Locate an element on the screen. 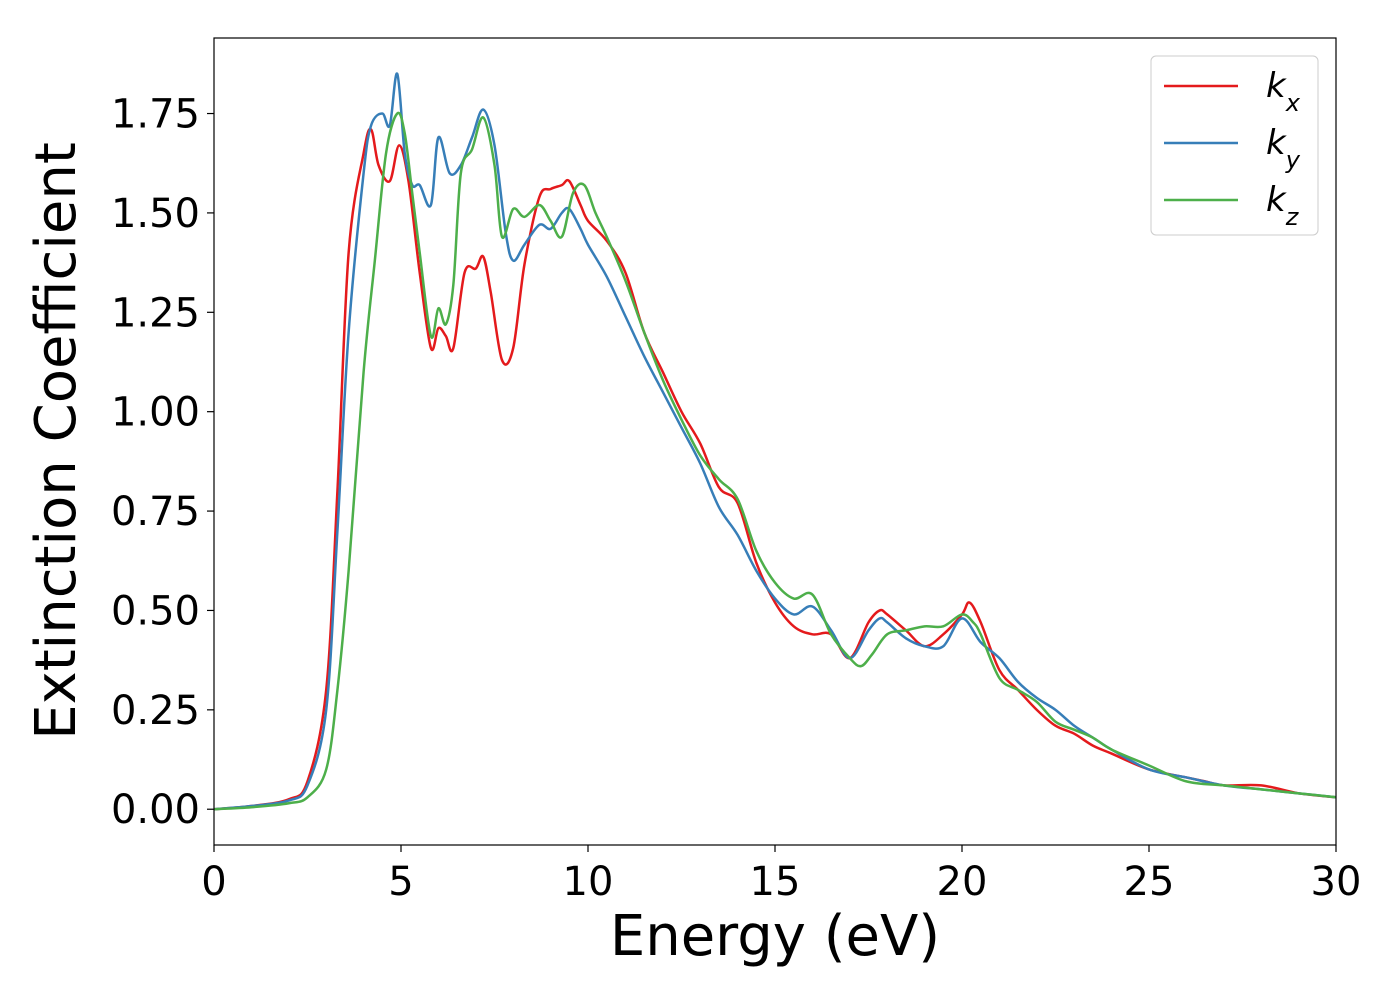  legend-box is located at coordinates (1234, 145).